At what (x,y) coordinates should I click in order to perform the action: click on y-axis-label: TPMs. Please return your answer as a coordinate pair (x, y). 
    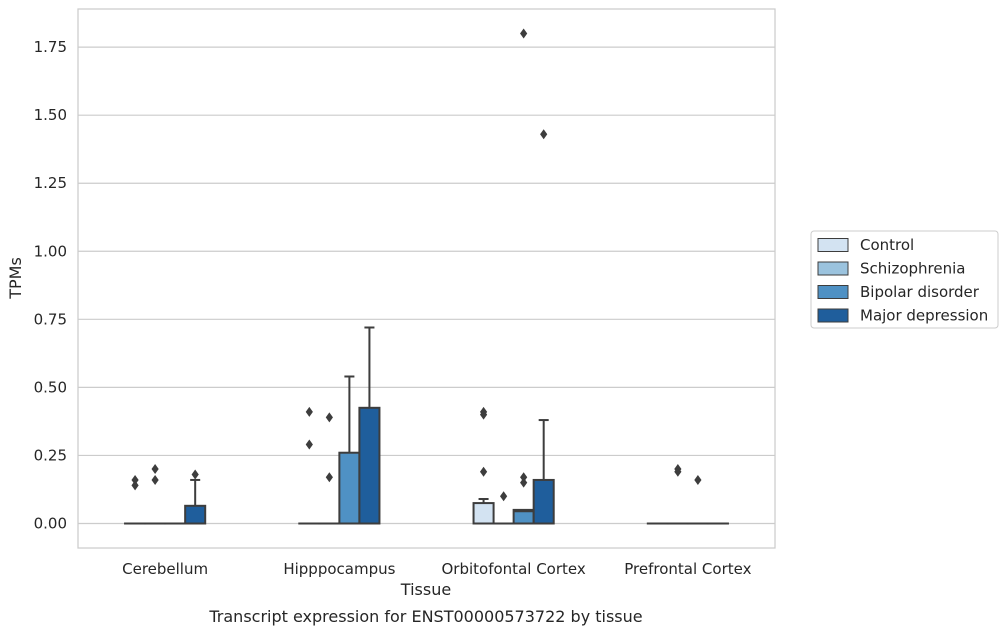
    Looking at the image, I should click on (15, 278).